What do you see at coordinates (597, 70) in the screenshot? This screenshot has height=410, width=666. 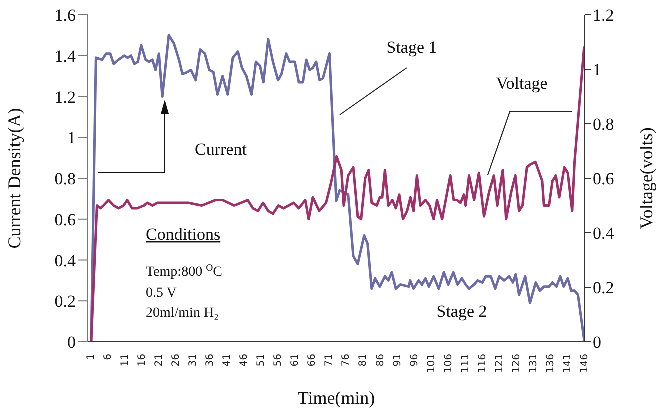 I see `y2-tick-label: 1` at bounding box center [597, 70].